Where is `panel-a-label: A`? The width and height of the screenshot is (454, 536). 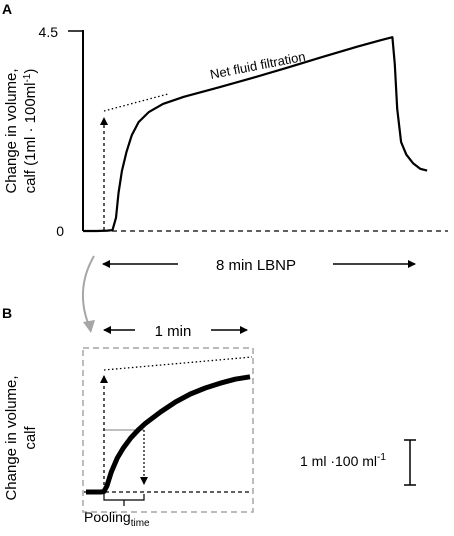
panel-a-label: A is located at coordinates (7, 9).